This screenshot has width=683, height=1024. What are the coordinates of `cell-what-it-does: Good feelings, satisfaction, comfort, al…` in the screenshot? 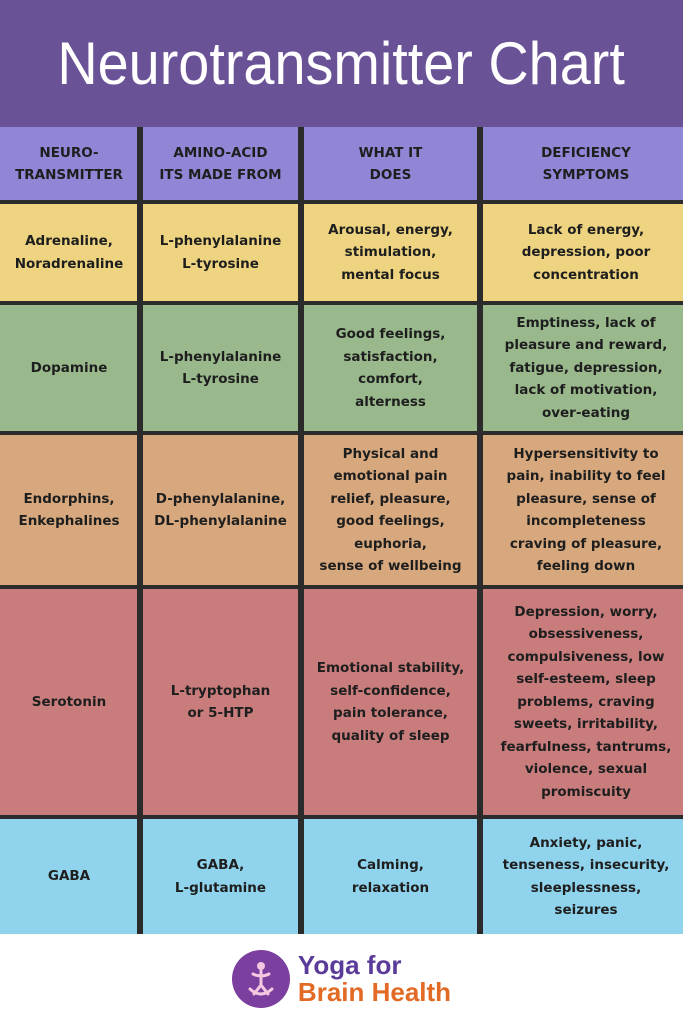 It's located at (390, 368).